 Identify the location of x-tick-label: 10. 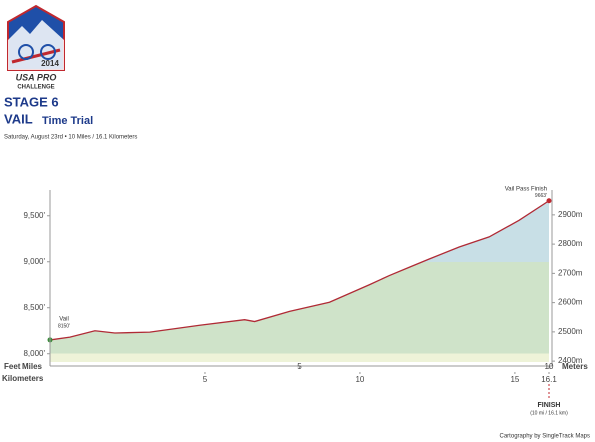
(549, 366).